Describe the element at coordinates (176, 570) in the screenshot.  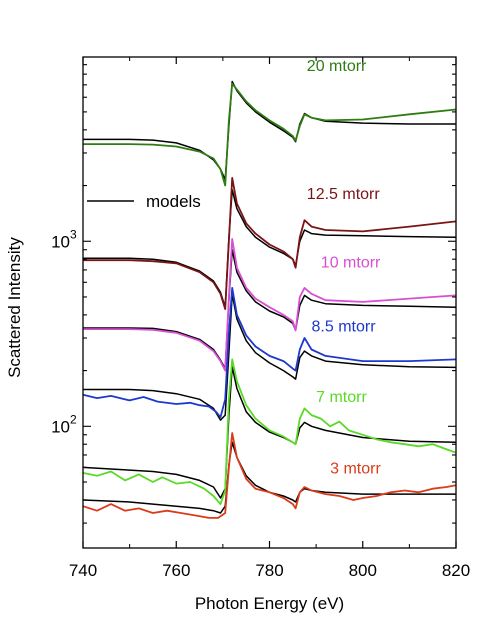
I see `x-tick-label-760: 760` at that location.